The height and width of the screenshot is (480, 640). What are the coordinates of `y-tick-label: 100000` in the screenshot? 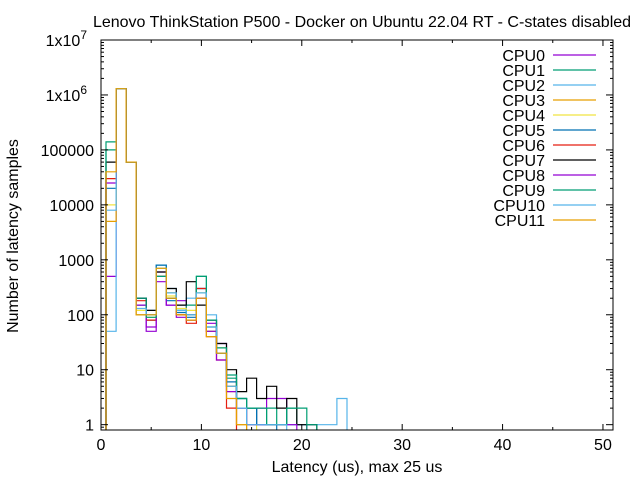 It's located at (67, 151).